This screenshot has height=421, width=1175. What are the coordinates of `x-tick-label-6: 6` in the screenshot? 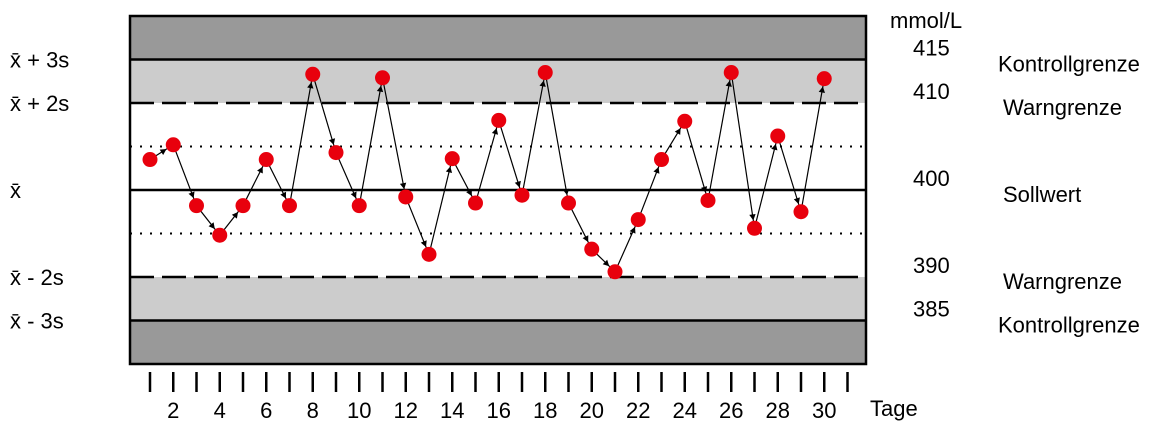 It's located at (266, 409).